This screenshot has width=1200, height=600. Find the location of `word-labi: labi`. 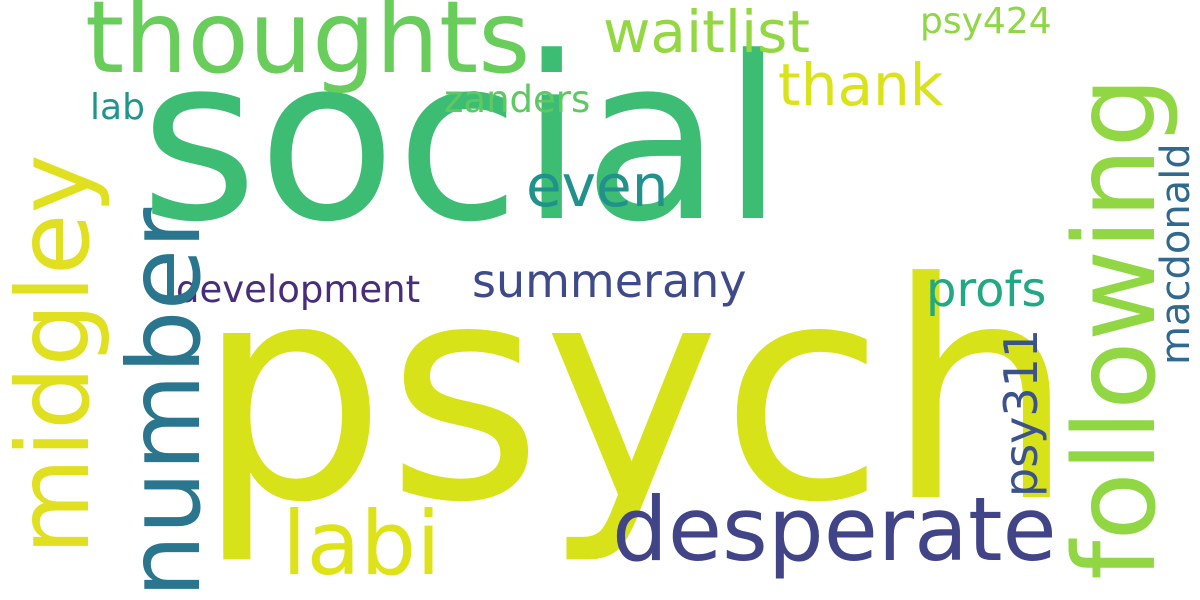

word-labi: labi is located at coordinates (361, 543).